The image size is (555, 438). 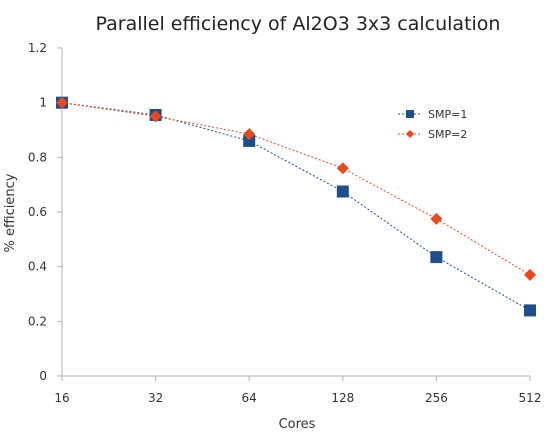 I want to click on y-tick-label: 0, so click(x=43, y=376).